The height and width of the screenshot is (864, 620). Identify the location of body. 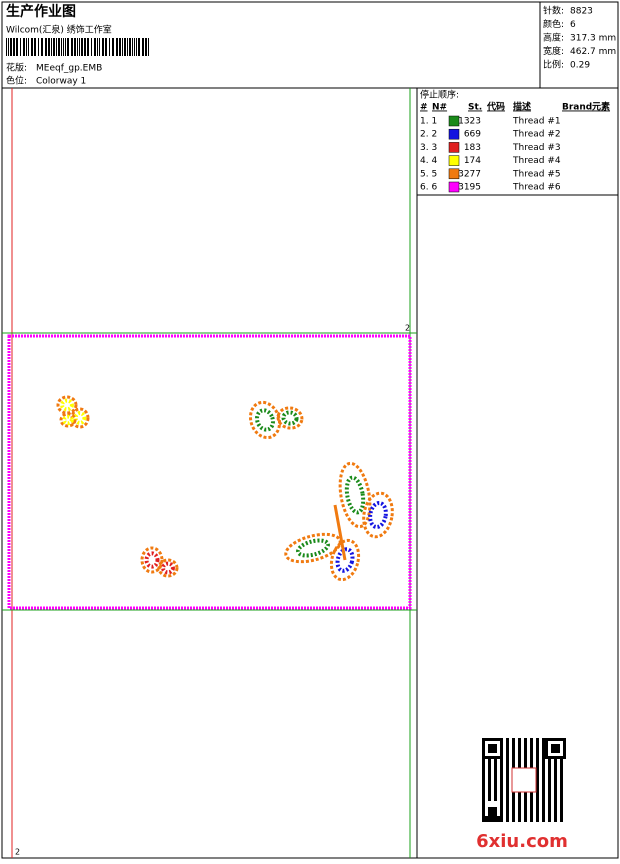
(340, 532).